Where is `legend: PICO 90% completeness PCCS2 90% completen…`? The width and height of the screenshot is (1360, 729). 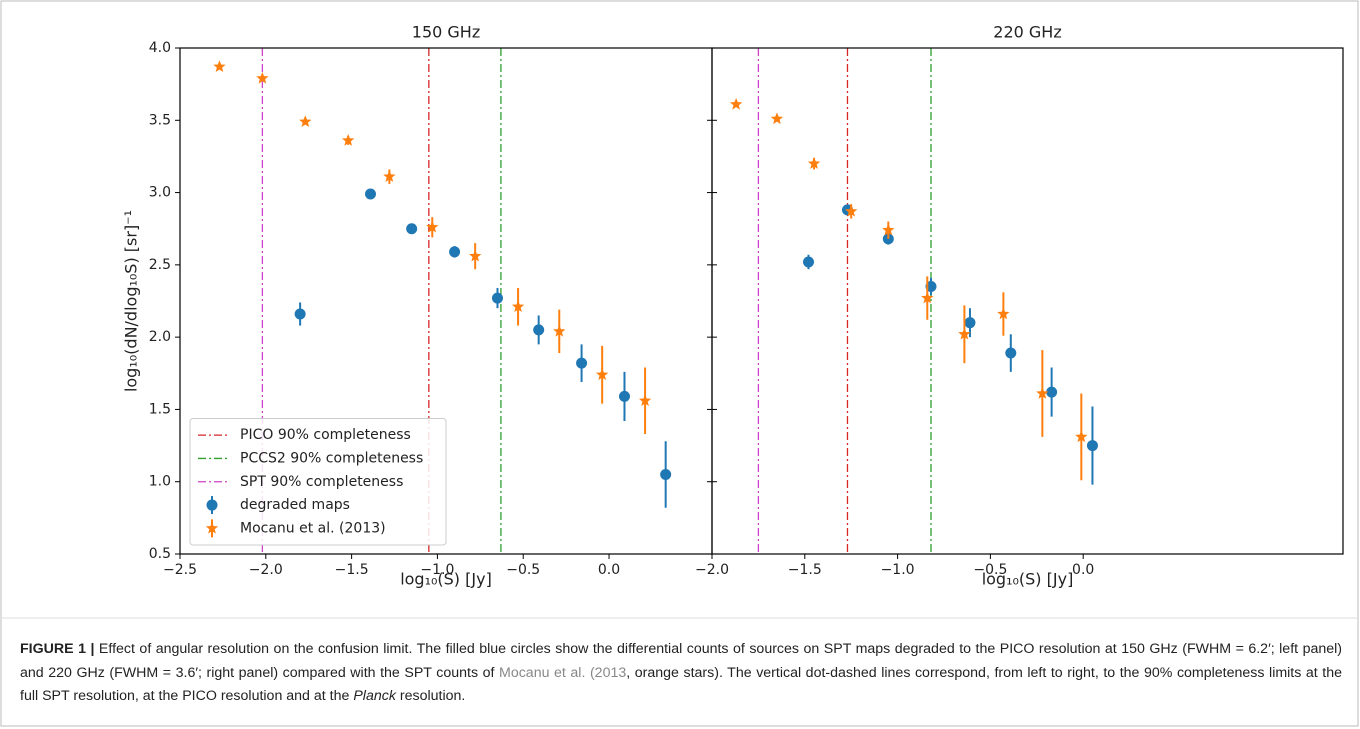
legend: PICO 90% completeness PCCS2 90% completen… is located at coordinates (318, 482).